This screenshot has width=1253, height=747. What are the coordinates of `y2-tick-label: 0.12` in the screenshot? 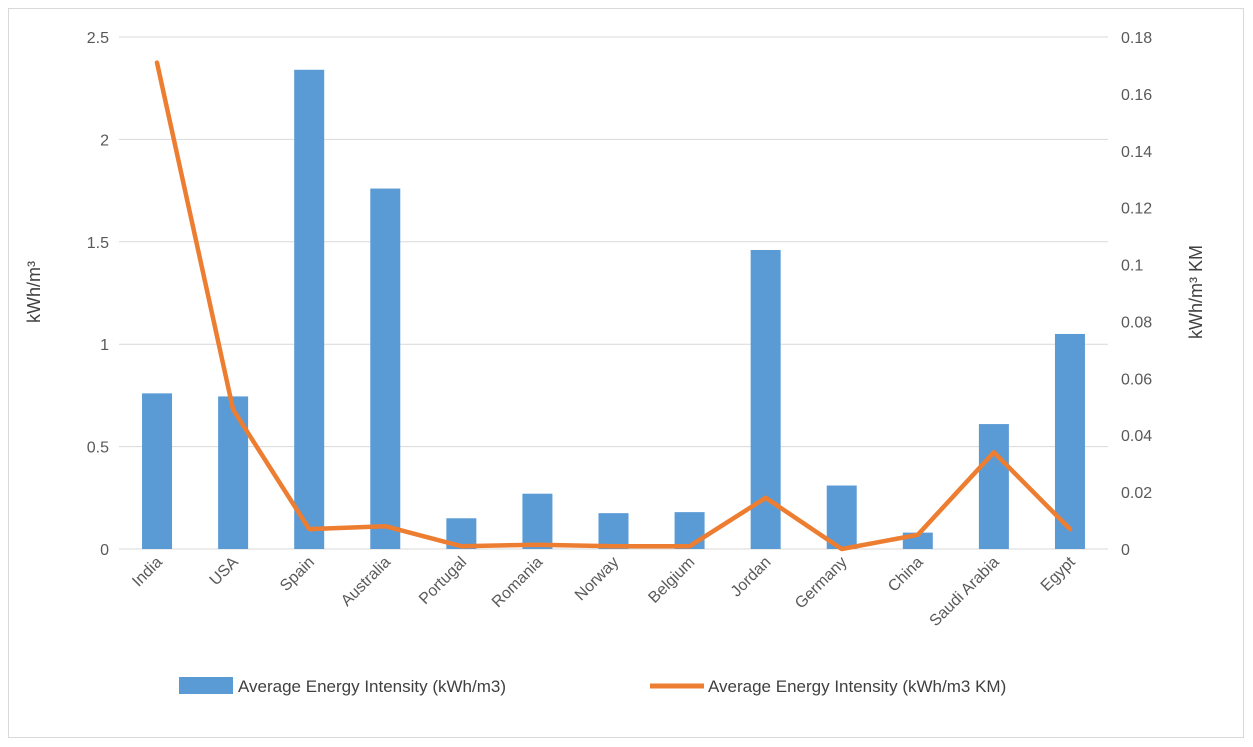 It's located at (1136, 209).